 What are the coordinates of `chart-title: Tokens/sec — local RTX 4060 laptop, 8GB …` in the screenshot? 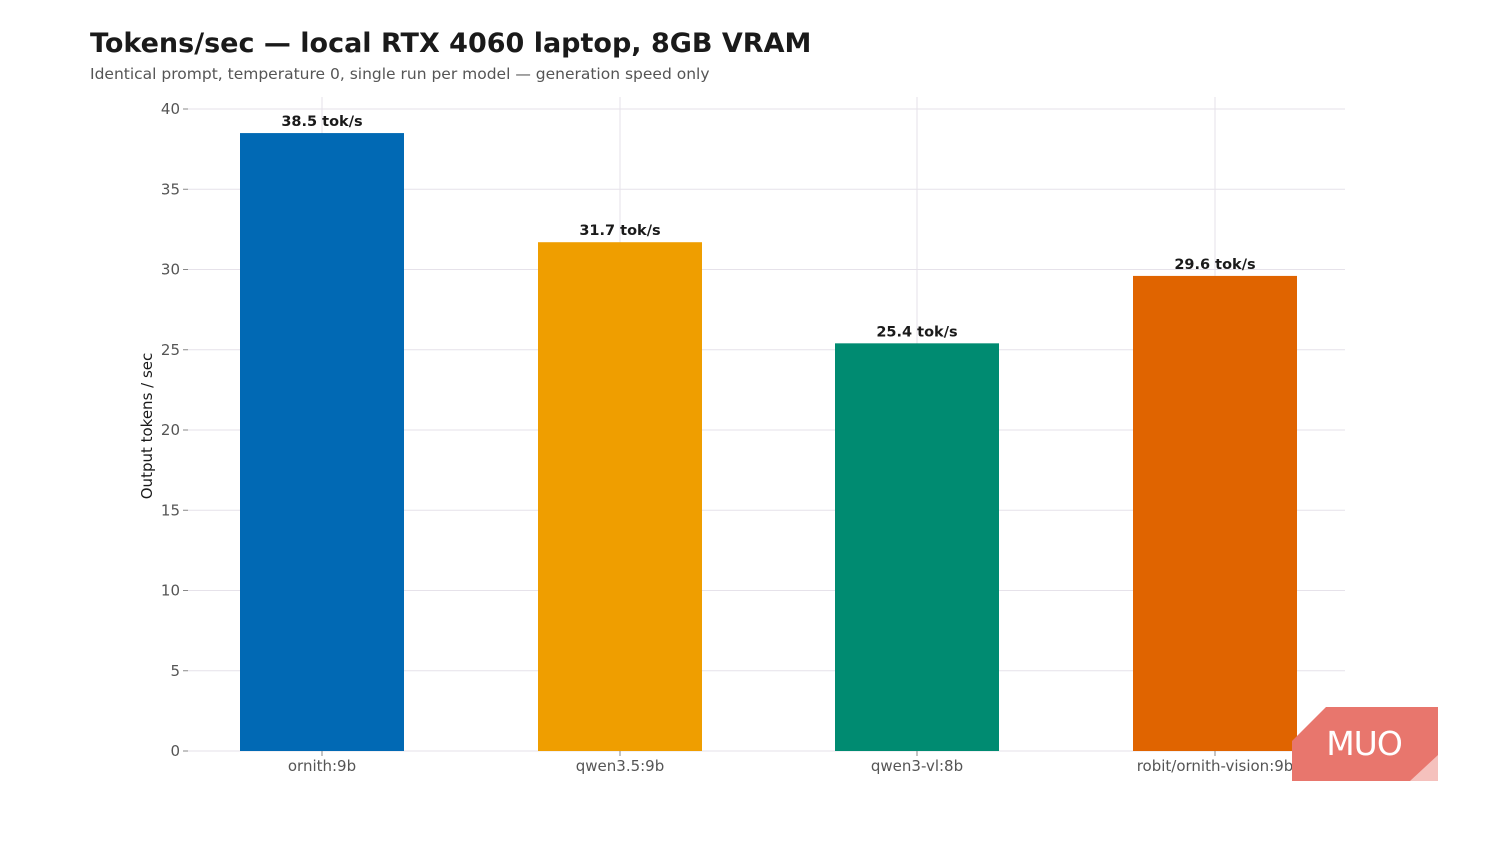 It's located at (451, 43).